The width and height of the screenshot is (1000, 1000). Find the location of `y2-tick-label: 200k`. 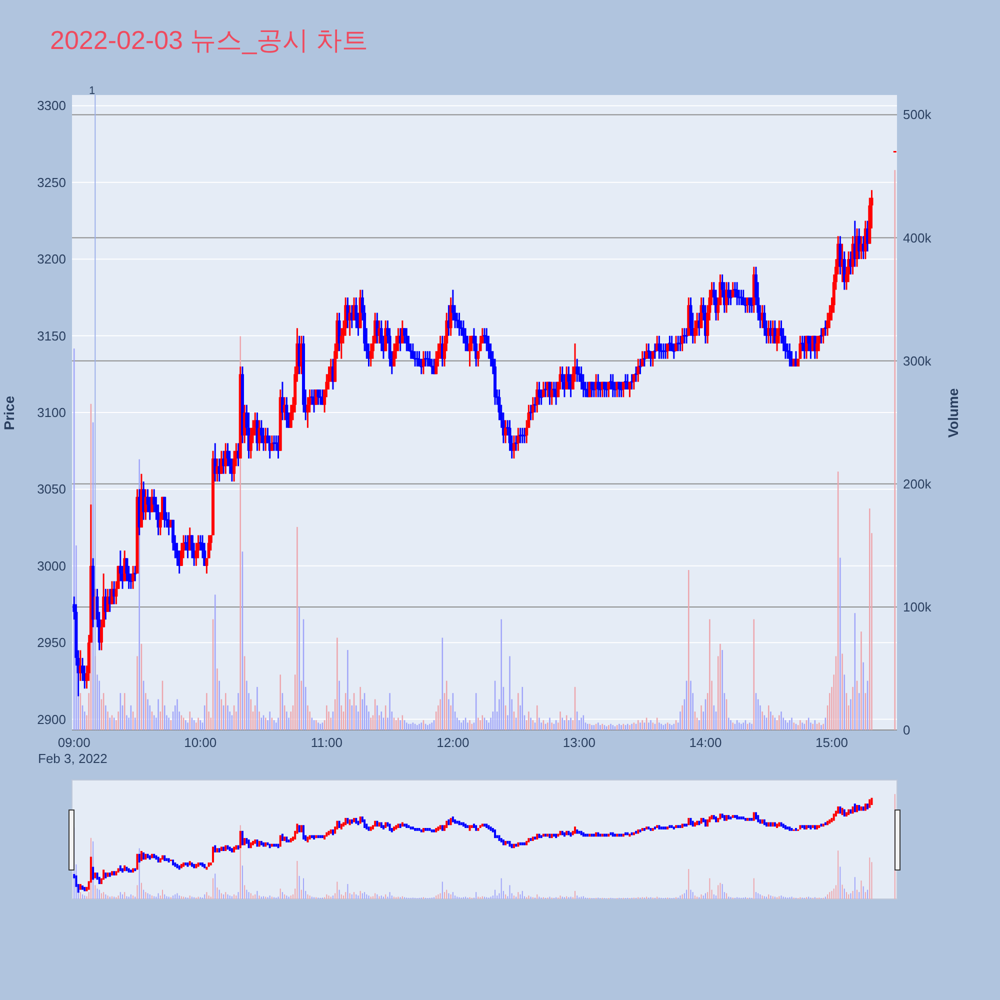

y2-tick-label: 200k is located at coordinates (917, 484).